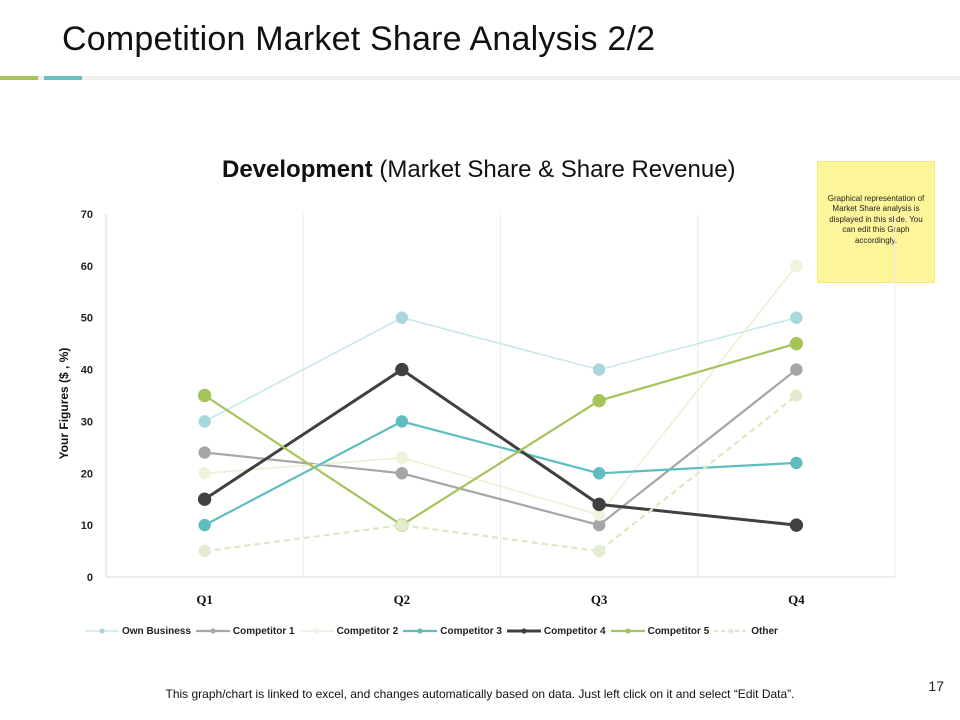 The width and height of the screenshot is (960, 720). Describe the element at coordinates (87, 371) in the screenshot. I see `y-tick-label: 40` at that location.